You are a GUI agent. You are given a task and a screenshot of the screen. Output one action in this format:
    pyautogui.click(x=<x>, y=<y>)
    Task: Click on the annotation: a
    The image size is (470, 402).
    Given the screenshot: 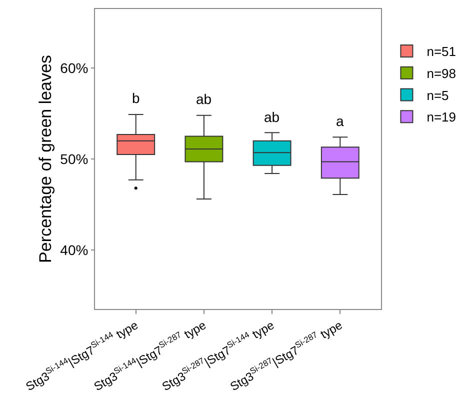 What is the action you would take?
    pyautogui.click(x=340, y=121)
    